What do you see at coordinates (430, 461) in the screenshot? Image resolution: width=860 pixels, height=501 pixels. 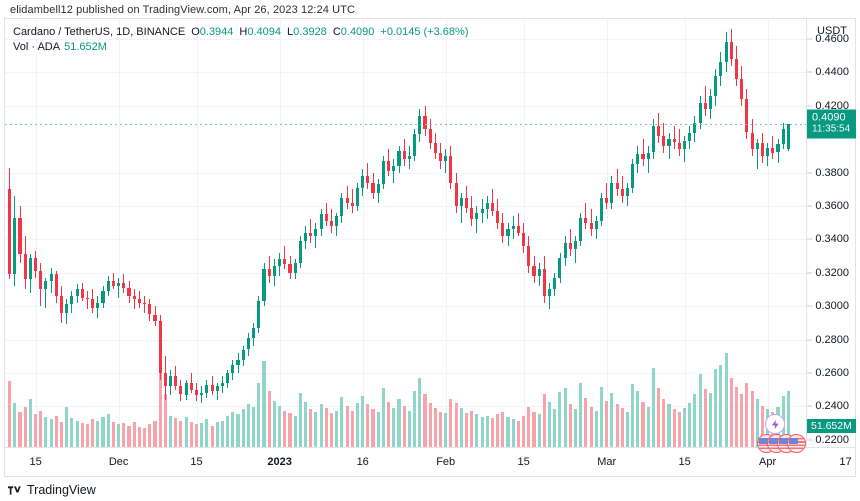 I see `time-scale: 15Dec15202316Feb15Mar15Apr17May` at bounding box center [430, 461].